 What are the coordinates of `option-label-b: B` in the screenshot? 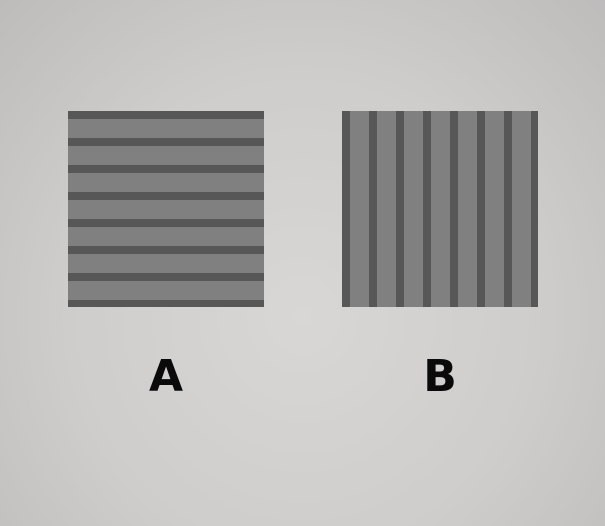 It's located at (440, 376).